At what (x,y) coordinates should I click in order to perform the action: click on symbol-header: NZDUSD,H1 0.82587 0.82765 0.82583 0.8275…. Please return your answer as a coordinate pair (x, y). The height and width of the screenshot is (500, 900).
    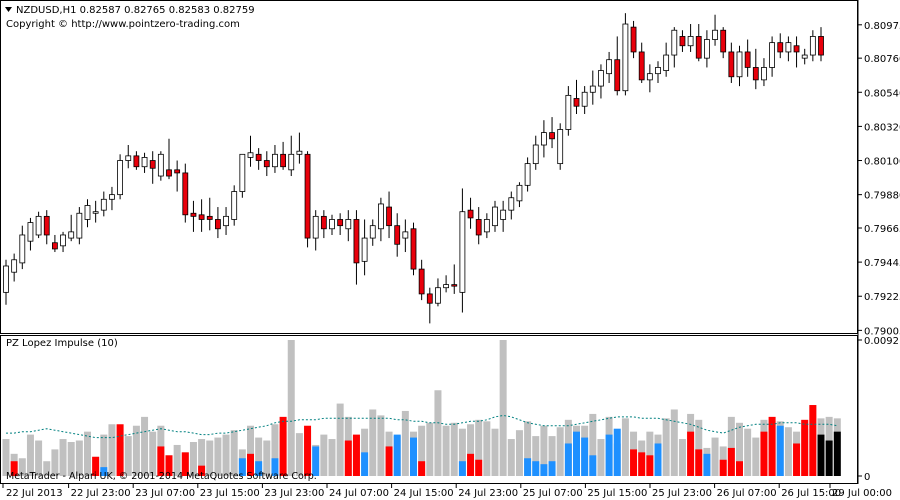
    Looking at the image, I should click on (135, 10).